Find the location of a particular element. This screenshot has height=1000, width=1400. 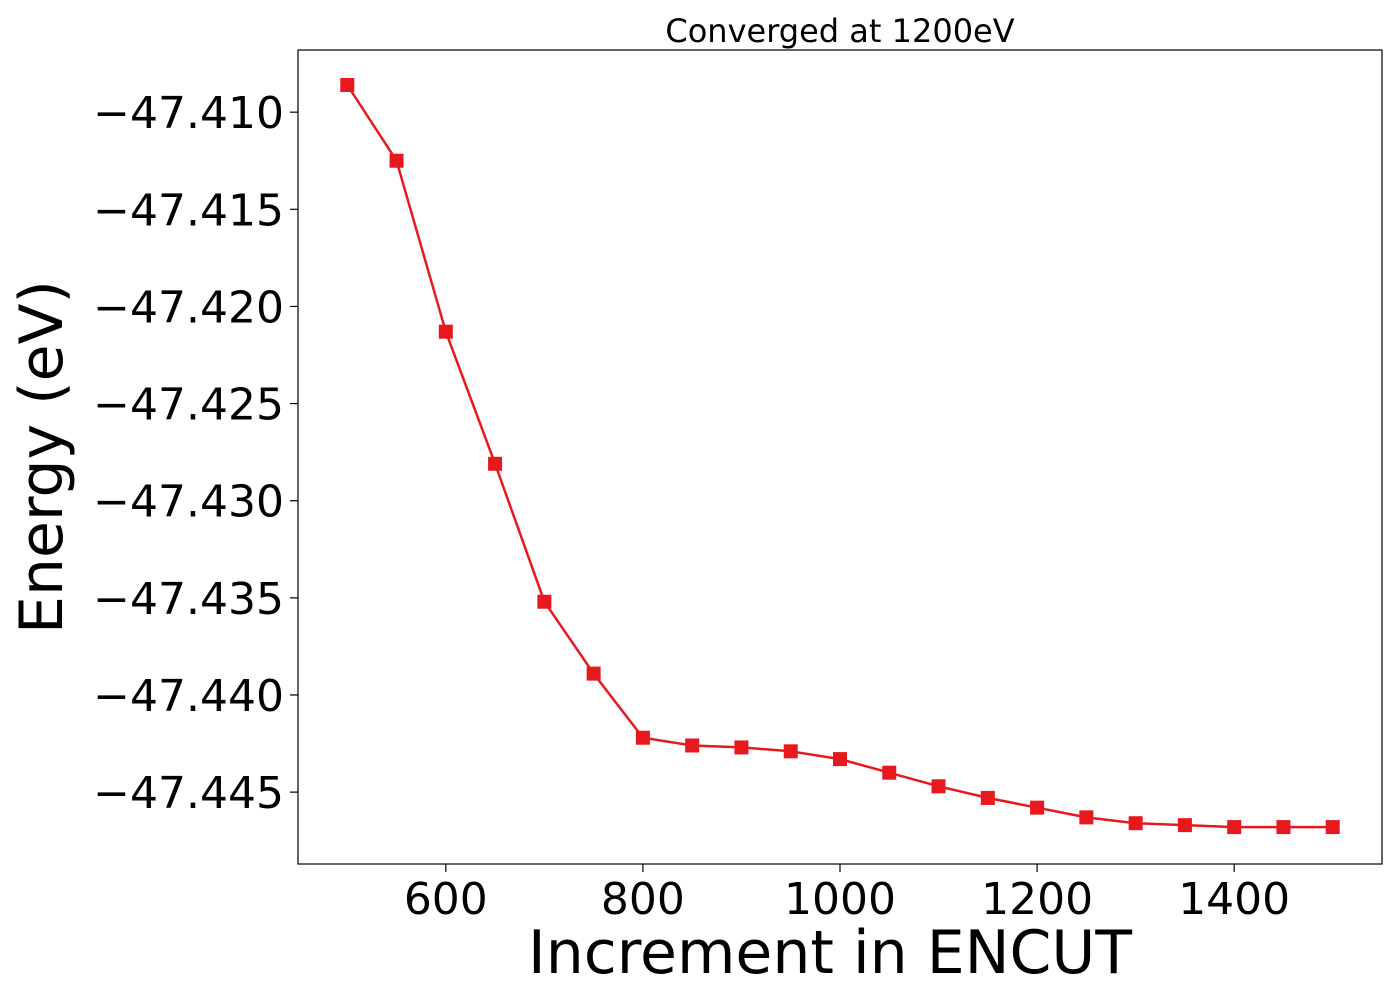

y-tick-label: −47.445 is located at coordinates (188, 793).